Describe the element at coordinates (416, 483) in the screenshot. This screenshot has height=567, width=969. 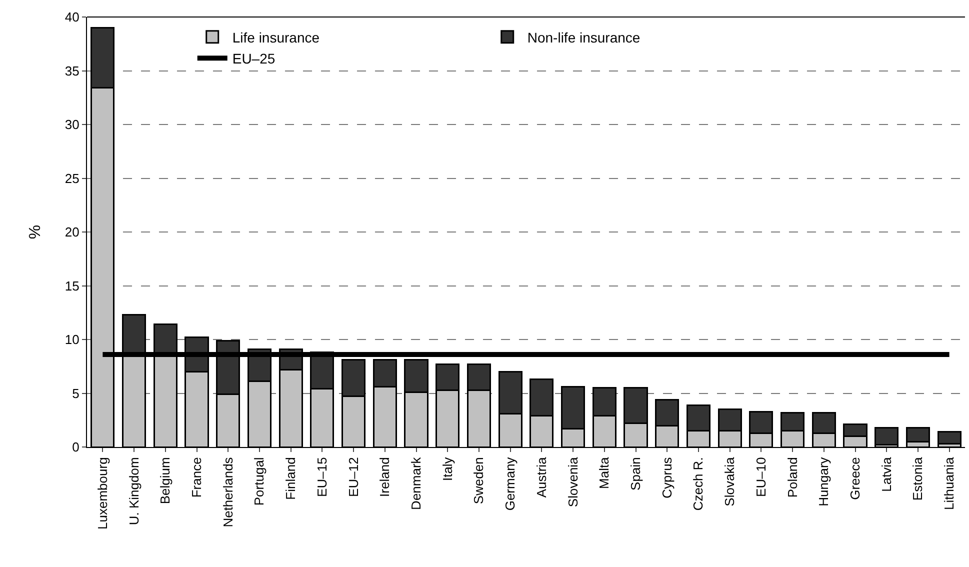
I see `x-tick-label: Denmark` at that location.